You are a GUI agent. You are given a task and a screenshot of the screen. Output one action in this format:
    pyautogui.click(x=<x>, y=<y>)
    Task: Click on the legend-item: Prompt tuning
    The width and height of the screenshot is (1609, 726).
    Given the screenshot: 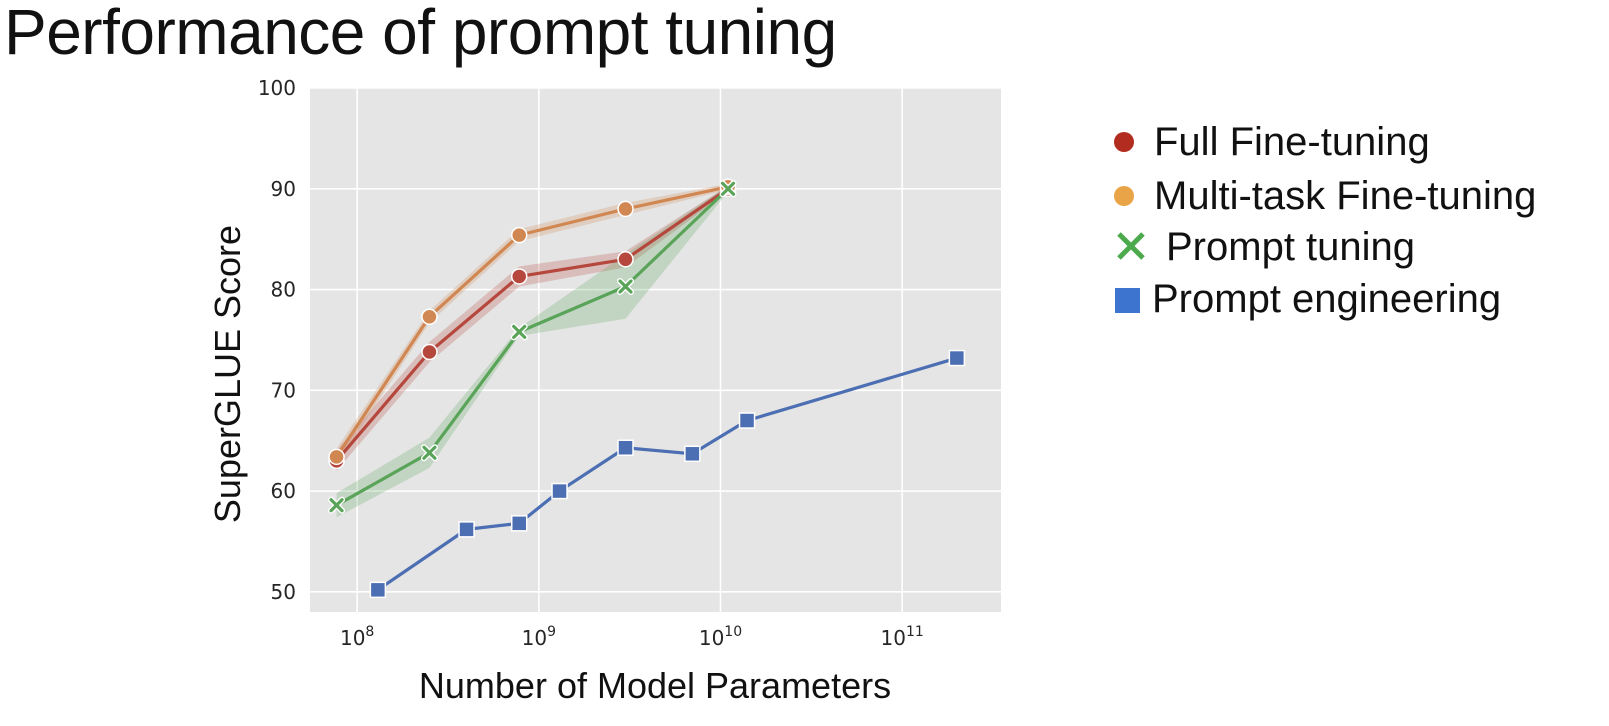 What is the action you would take?
    pyautogui.click(x=1266, y=247)
    